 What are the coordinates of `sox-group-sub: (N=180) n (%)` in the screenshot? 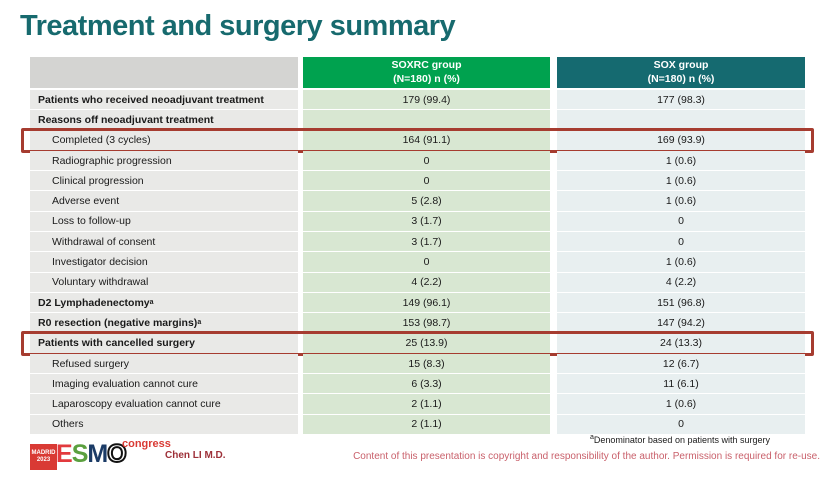 It's located at (681, 78).